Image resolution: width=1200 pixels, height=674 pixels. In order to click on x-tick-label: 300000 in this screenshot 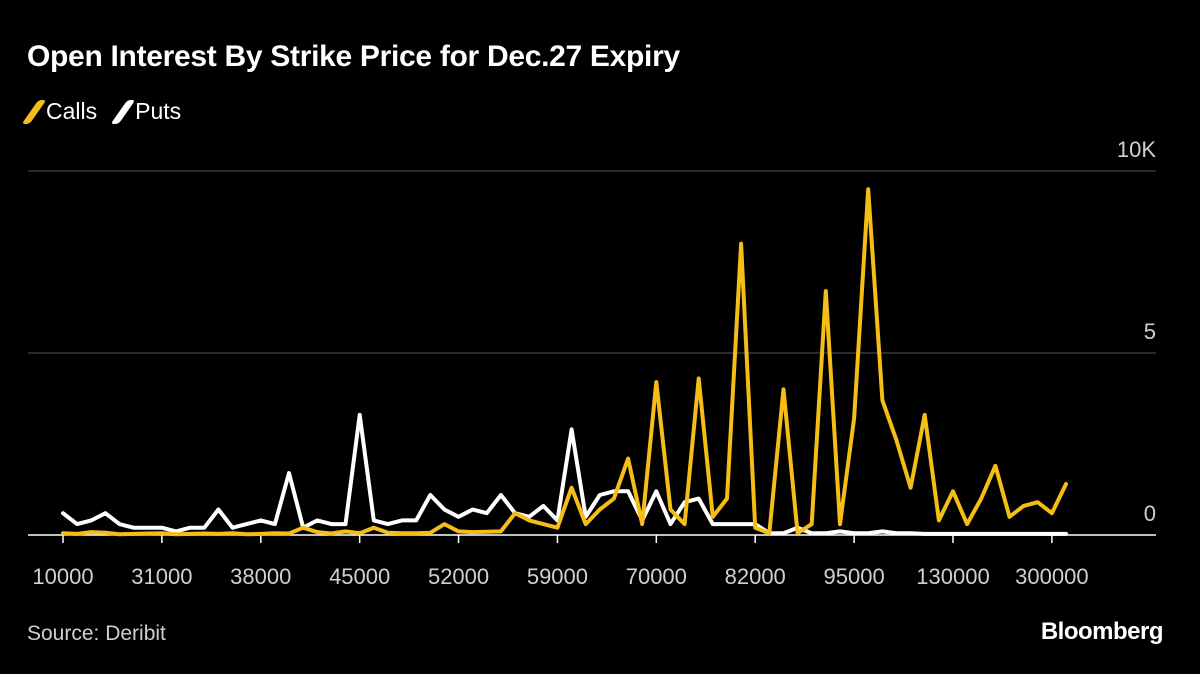, I will do `click(1051, 576)`.